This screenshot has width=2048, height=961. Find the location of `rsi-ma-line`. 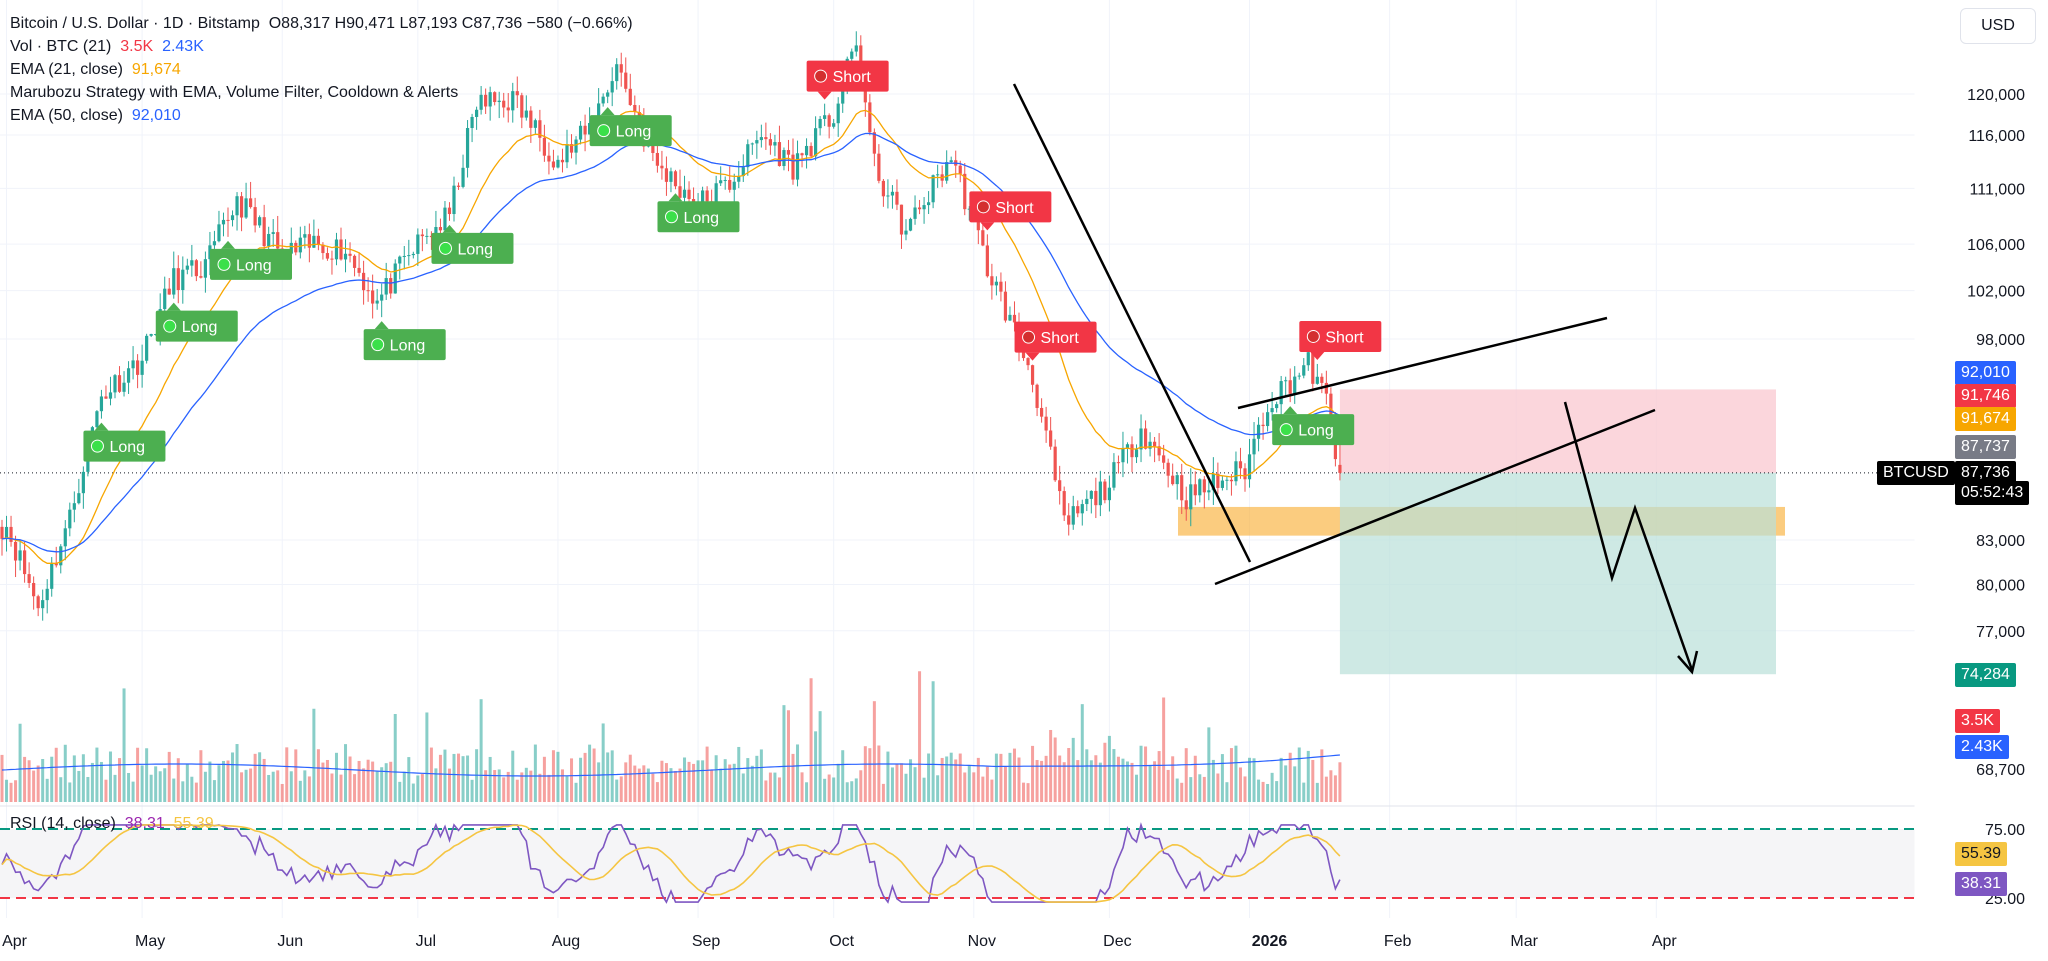

rsi-ma-line is located at coordinates (671, 863).